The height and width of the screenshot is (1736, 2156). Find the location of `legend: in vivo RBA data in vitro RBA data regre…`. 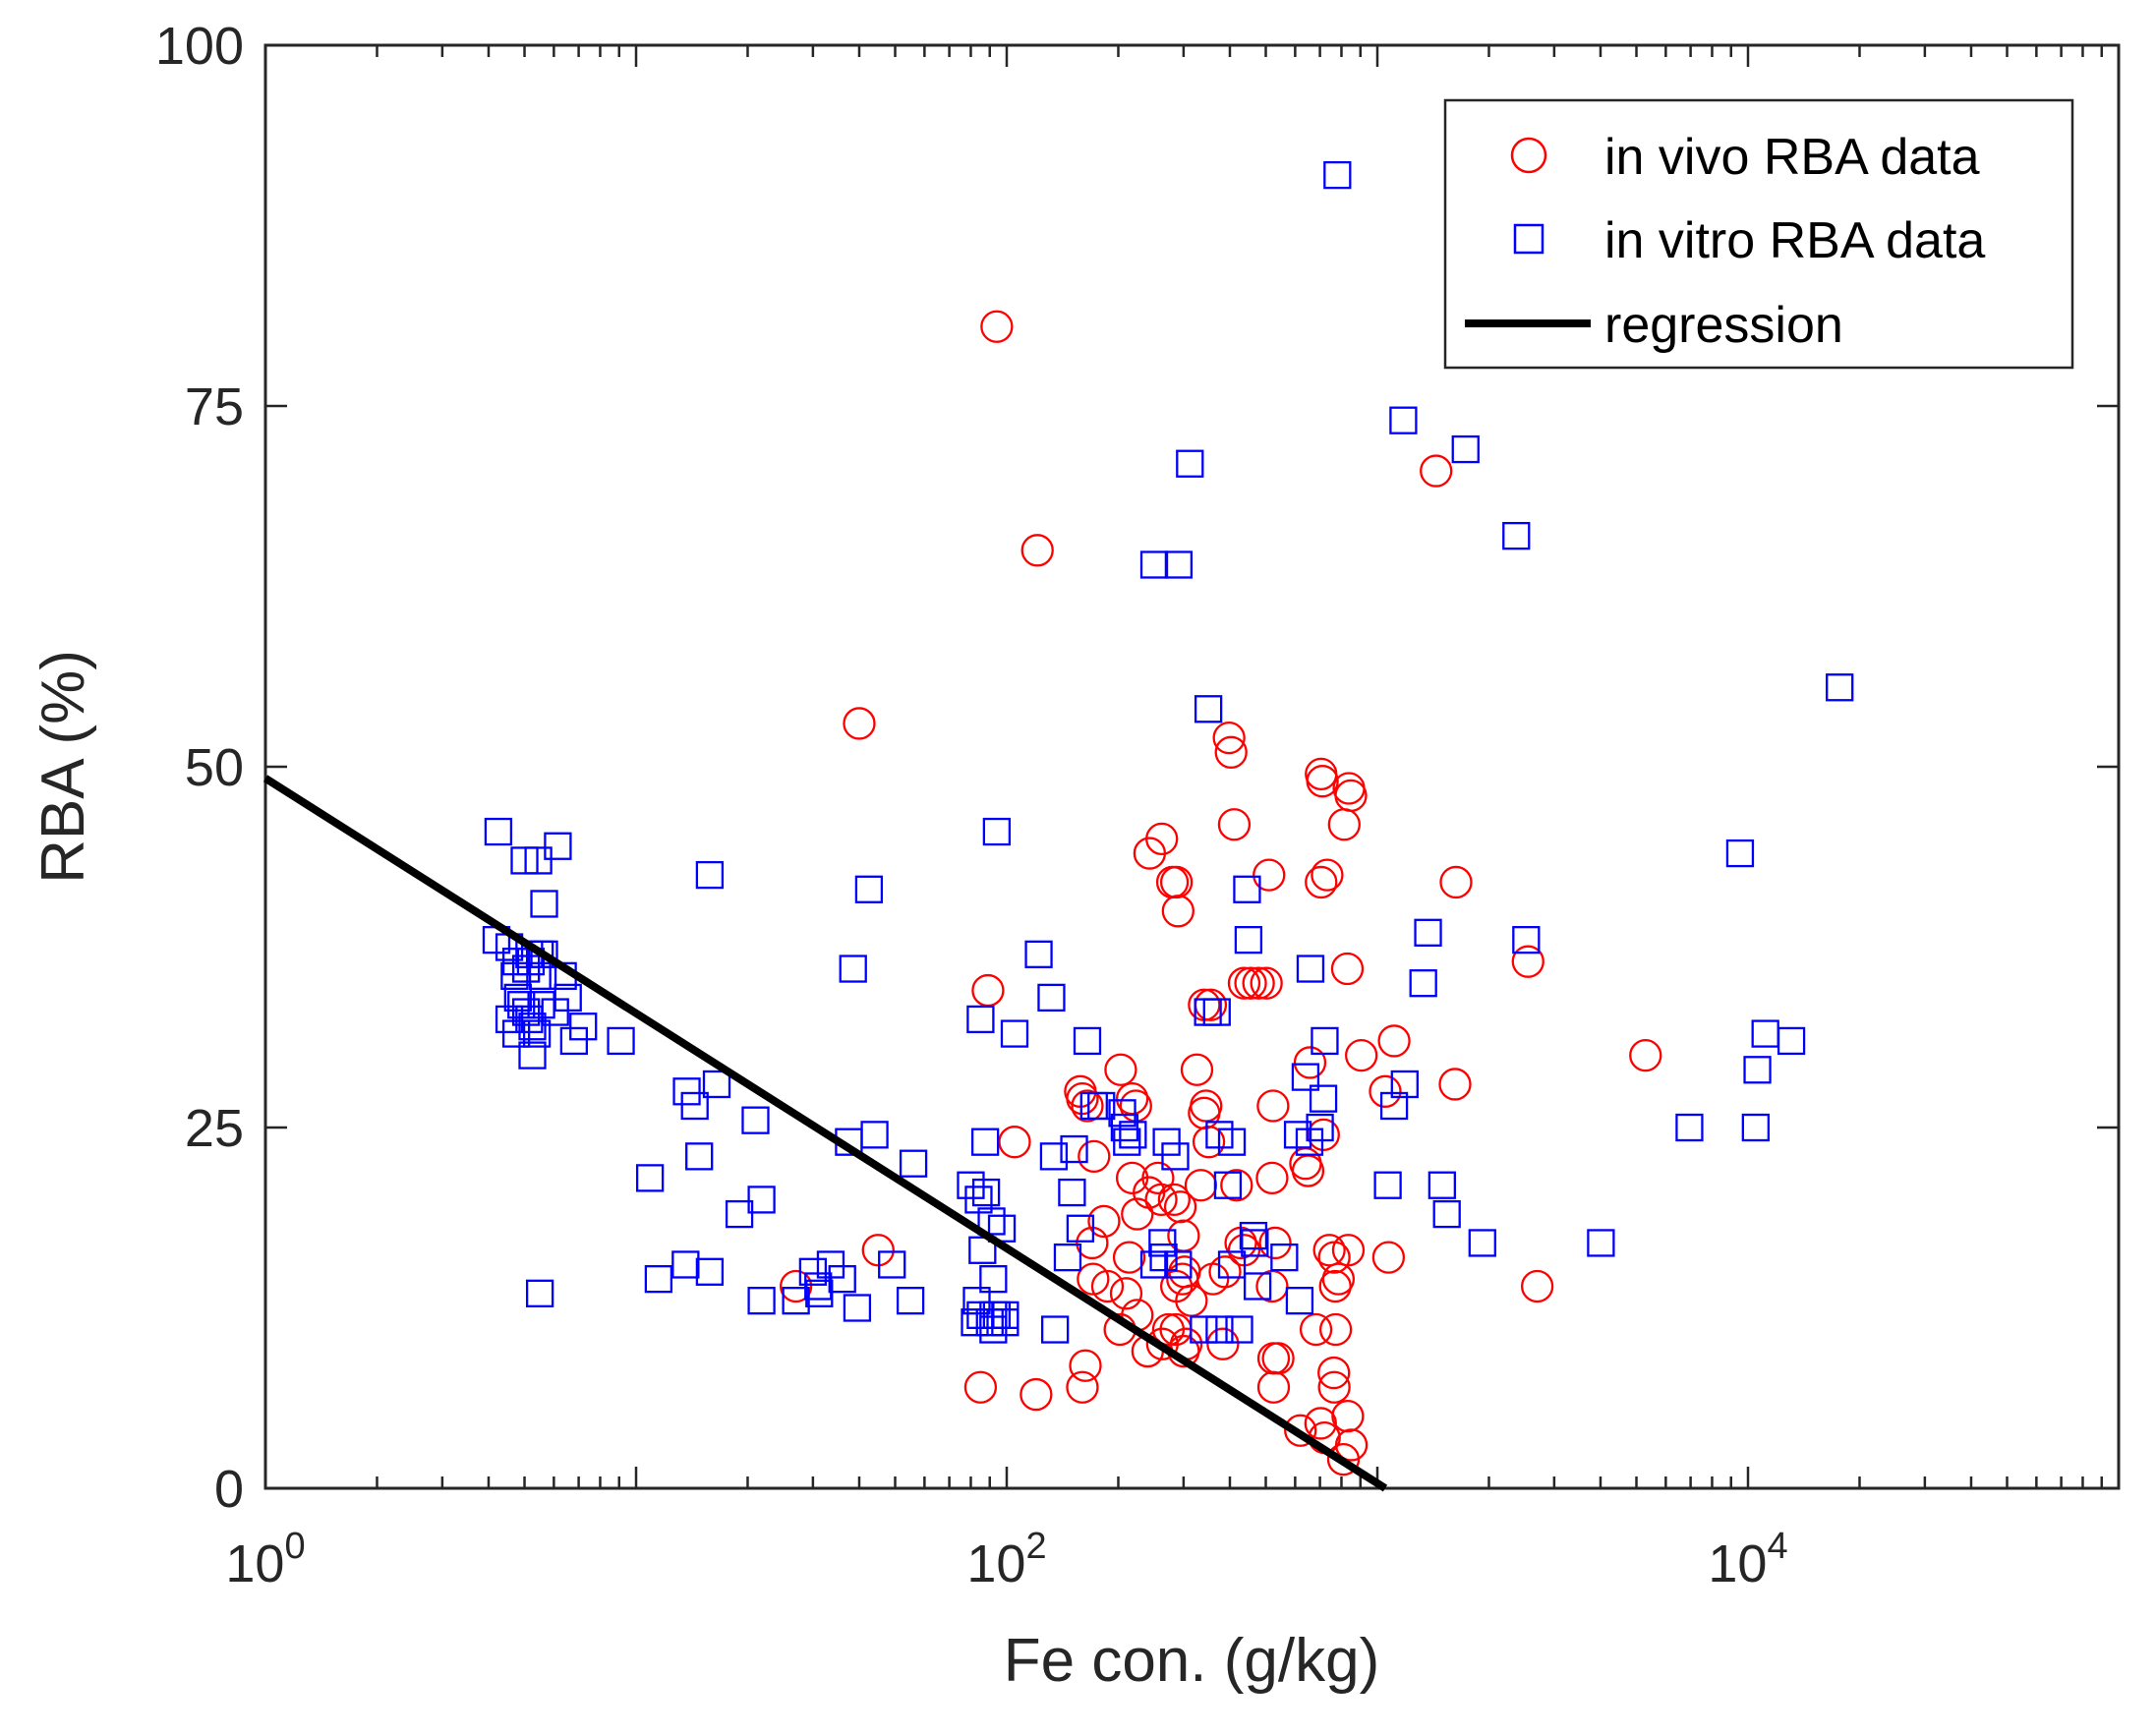

legend: in vivo RBA data in vitro RBA data regre… is located at coordinates (1759, 234).